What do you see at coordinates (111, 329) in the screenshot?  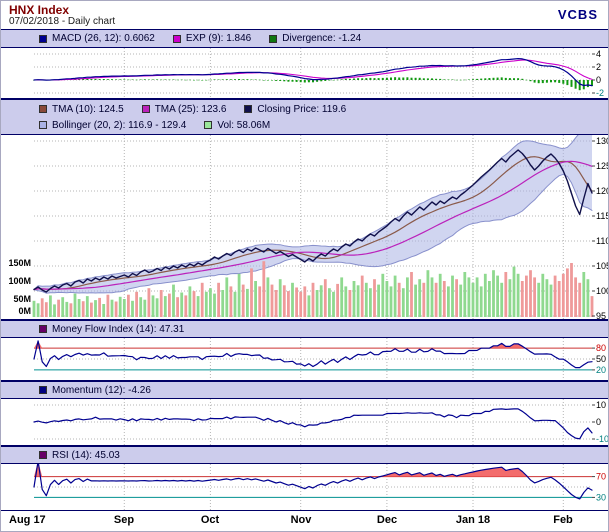 I see `legend-item: Money Flow Index (14): 47.31` at bounding box center [111, 329].